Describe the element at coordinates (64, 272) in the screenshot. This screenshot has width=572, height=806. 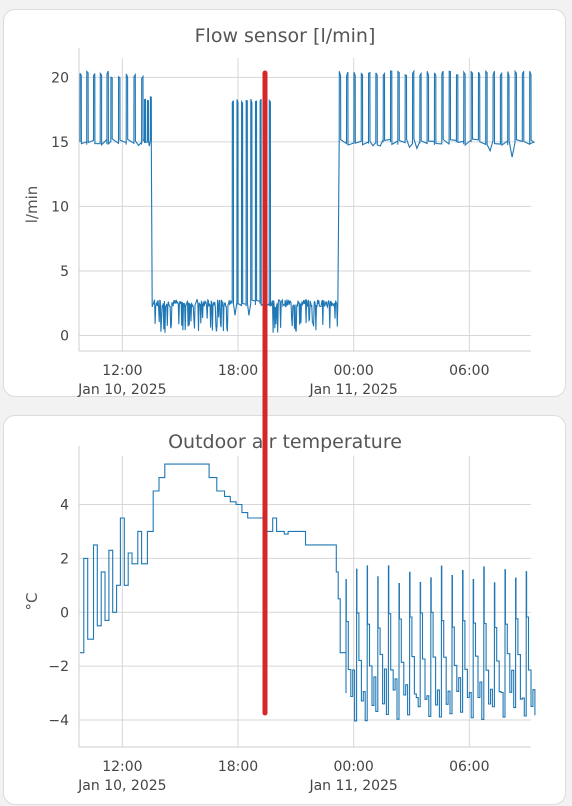
I see `y-tick-label: 5` at that location.